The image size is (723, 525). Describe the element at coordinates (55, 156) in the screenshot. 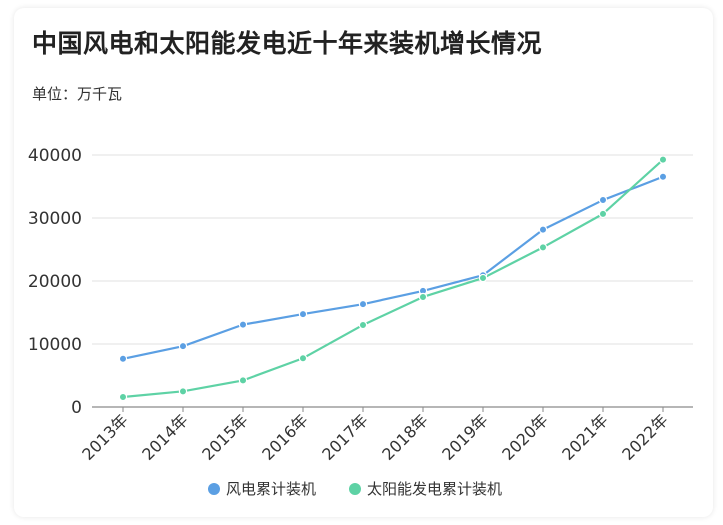

I see `y-tick-label: 40000` at that location.